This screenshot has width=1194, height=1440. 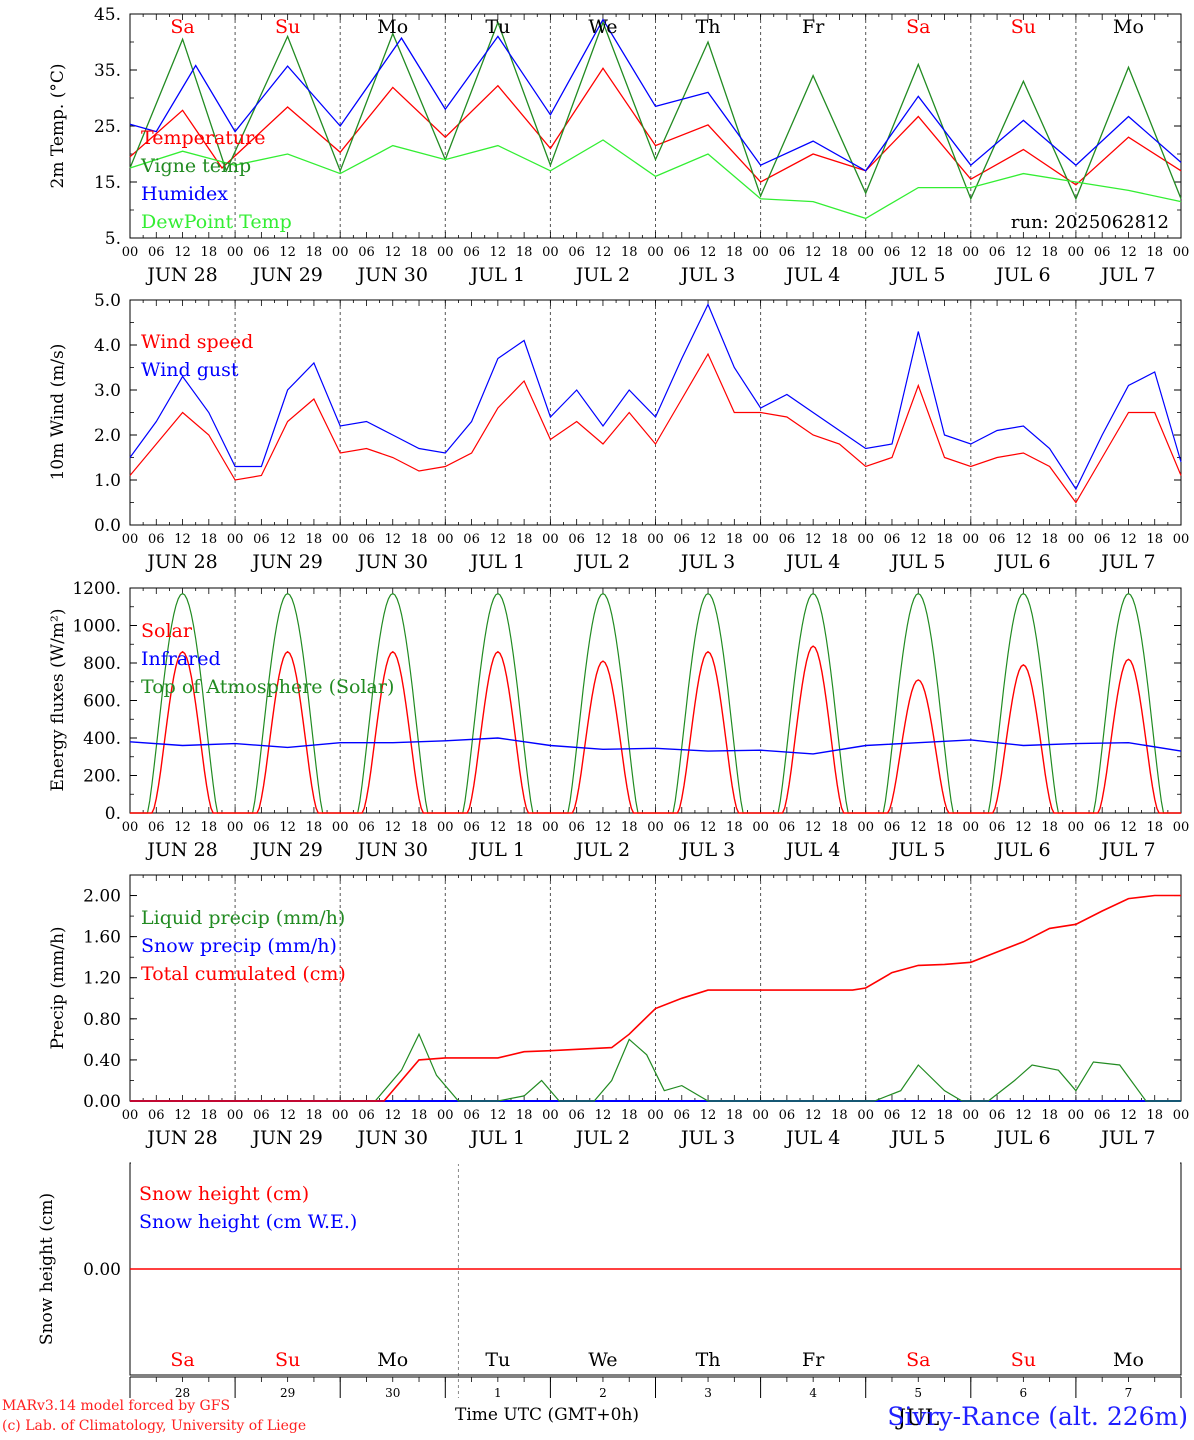 I want to click on station-name: Sivry-Rance (alt. 226m), so click(x=1037, y=1416).